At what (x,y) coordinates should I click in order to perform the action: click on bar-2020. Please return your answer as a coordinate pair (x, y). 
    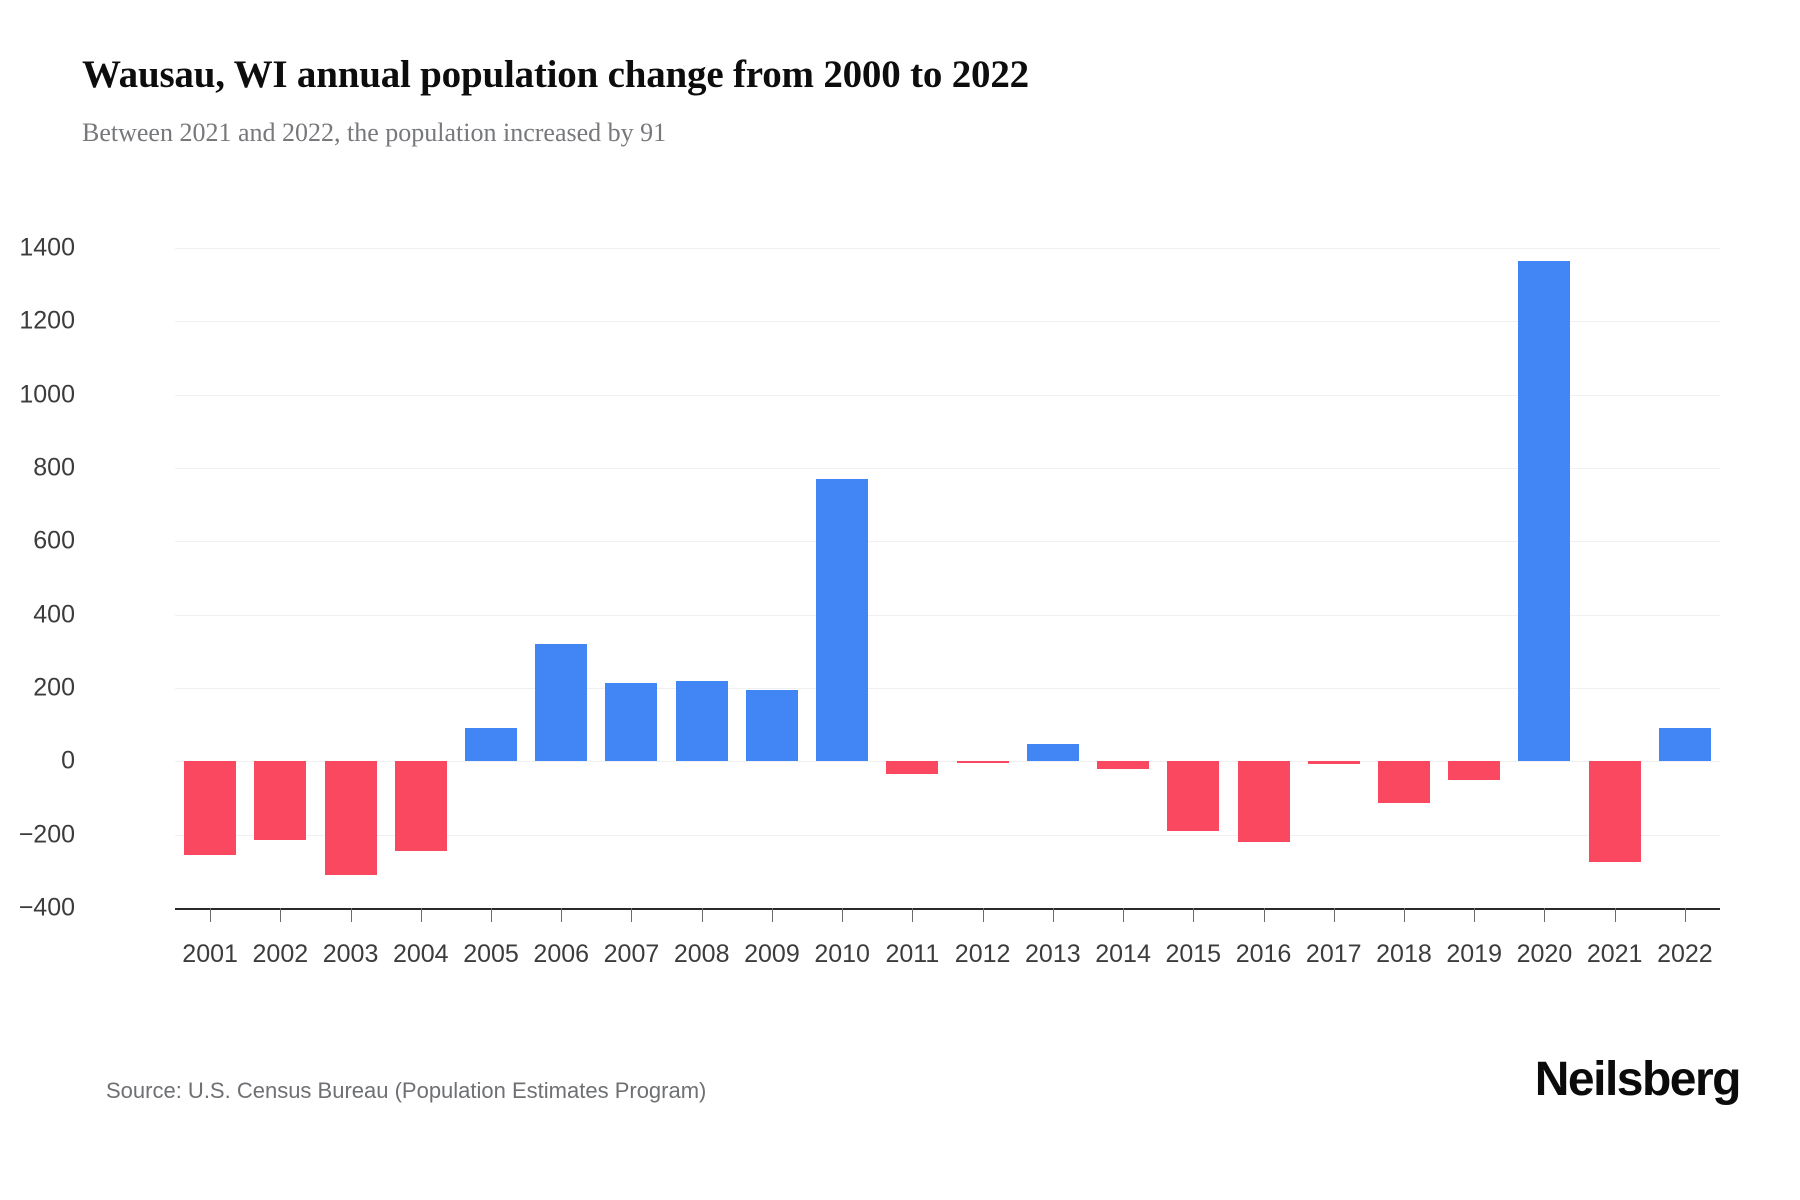
    Looking at the image, I should click on (1544, 511).